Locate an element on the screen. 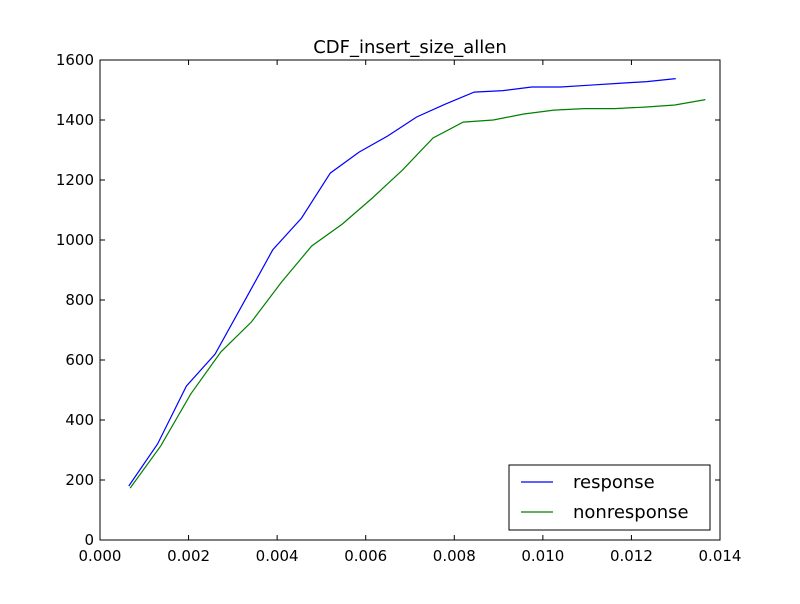 The height and width of the screenshot is (604, 800). x-tick-label: 0.006 is located at coordinates (365, 556).